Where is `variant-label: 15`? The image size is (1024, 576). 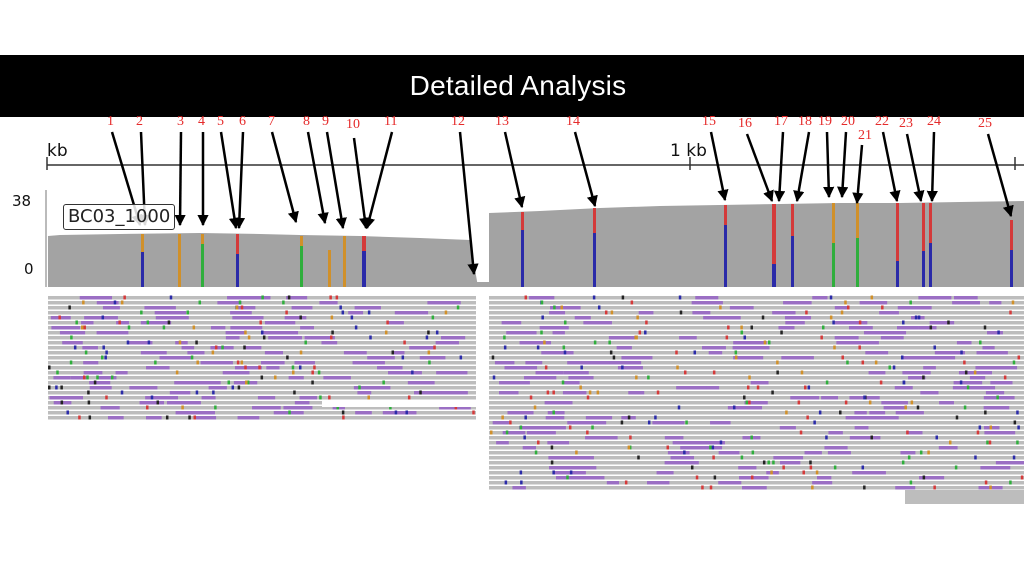 variant-label: 15 is located at coordinates (709, 121).